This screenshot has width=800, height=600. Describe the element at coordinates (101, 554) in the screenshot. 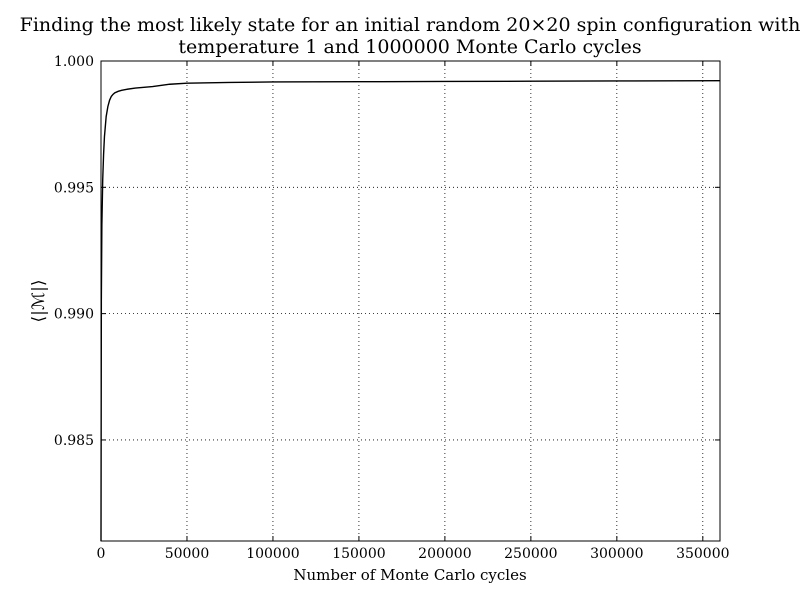

I see `x-tick-label: 0` at that location.